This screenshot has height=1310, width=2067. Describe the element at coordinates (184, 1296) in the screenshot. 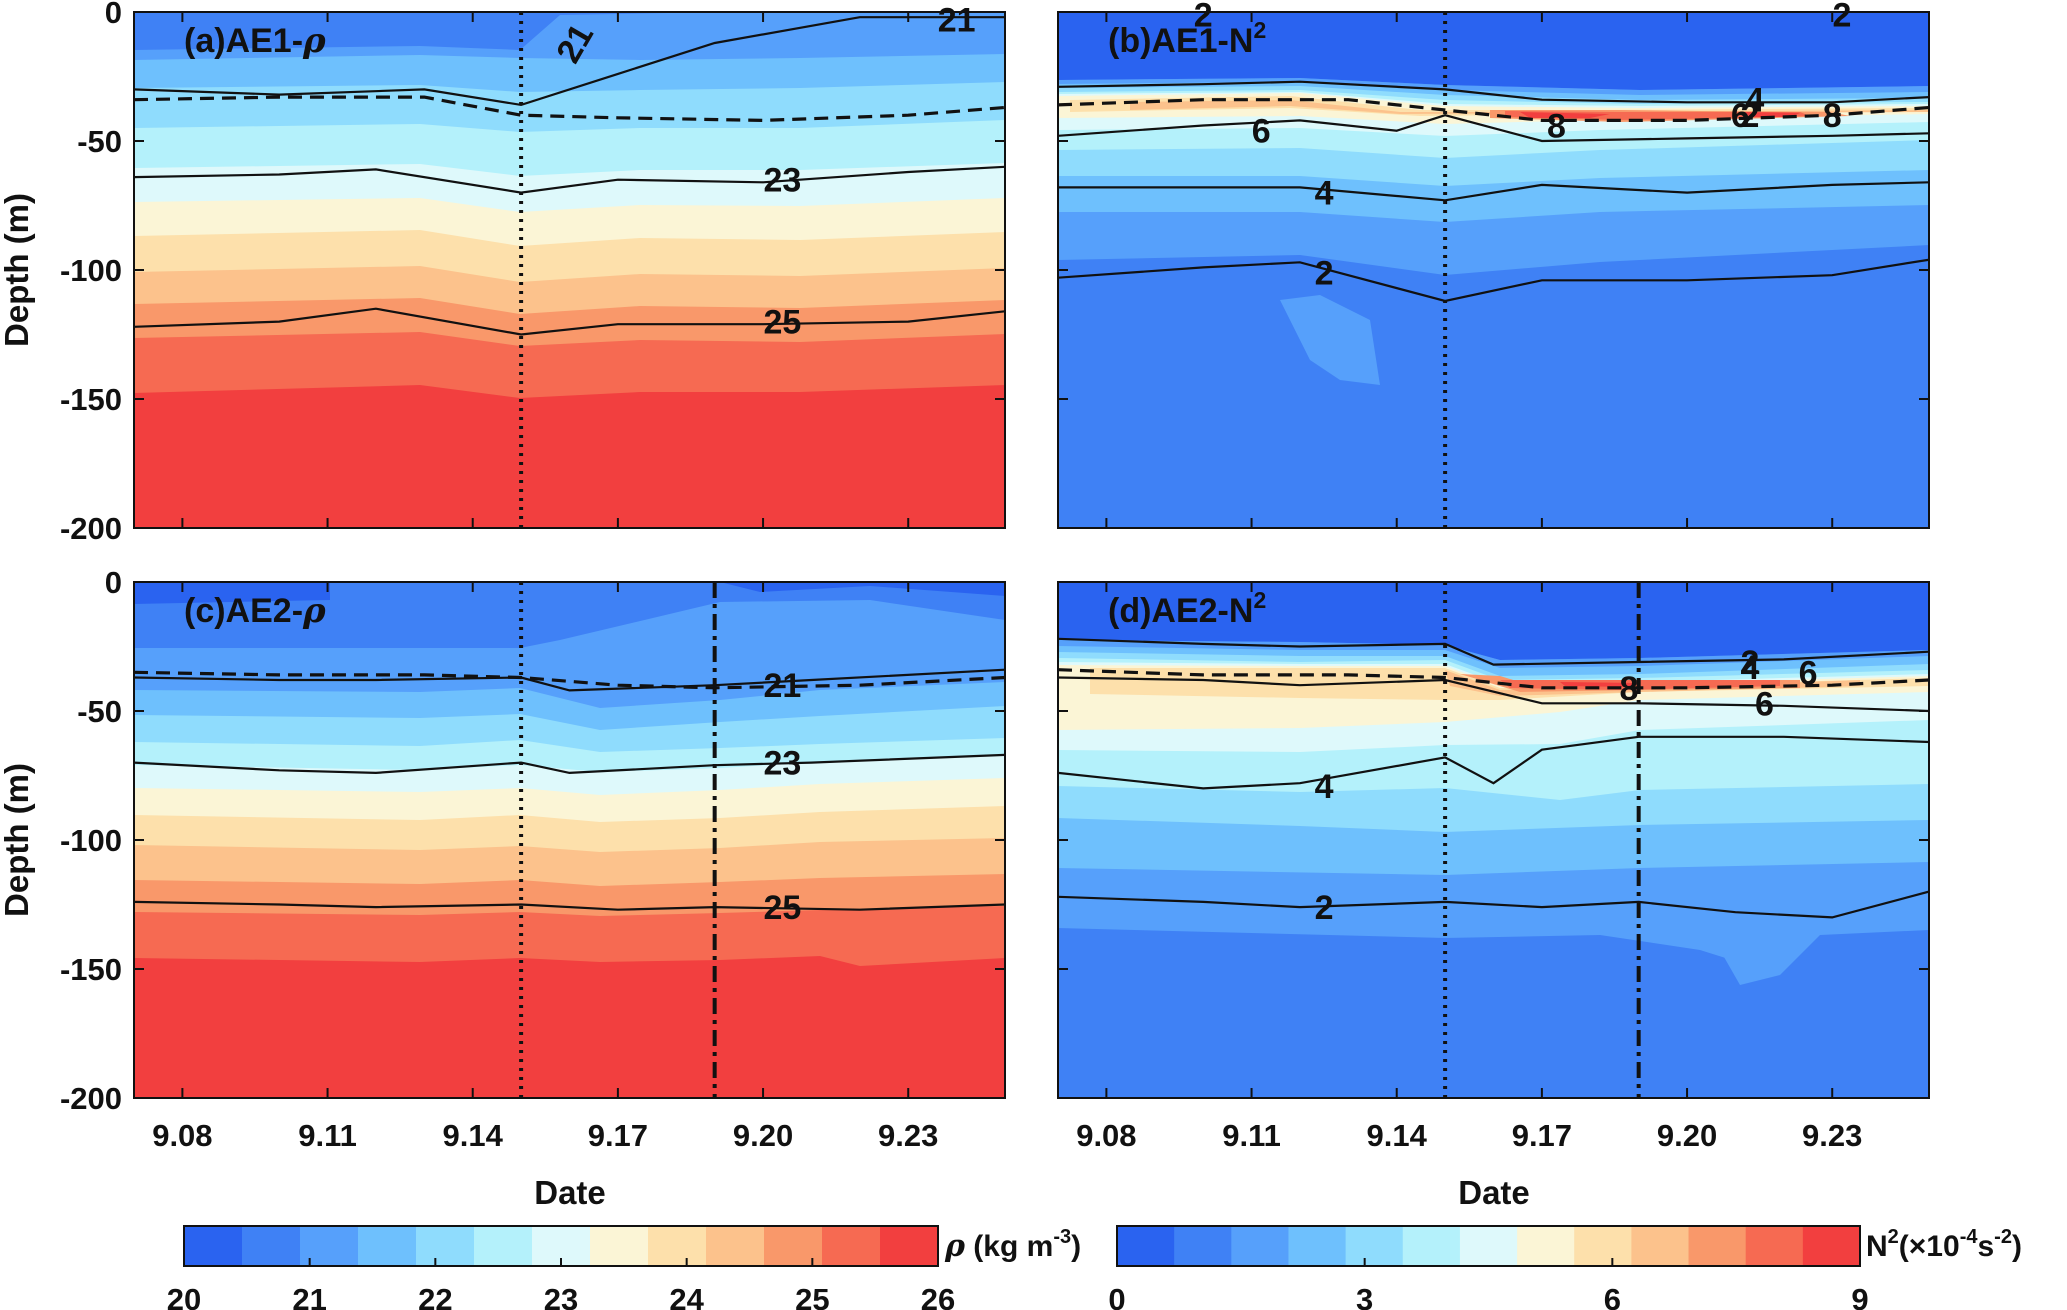

I see `colorbar-rho-tick-label-0: 20` at that location.